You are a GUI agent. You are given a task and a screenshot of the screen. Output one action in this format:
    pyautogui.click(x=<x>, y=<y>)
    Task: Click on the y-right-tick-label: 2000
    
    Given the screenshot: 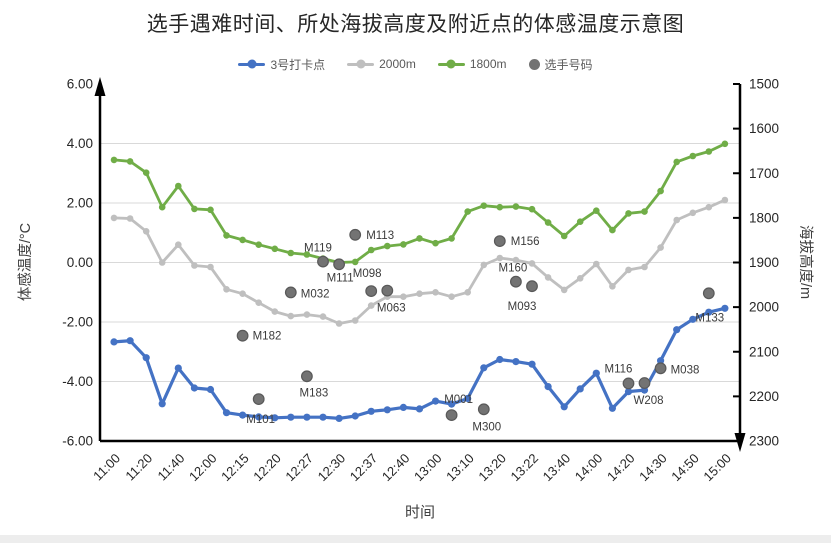 What is the action you would take?
    pyautogui.click(x=764, y=307)
    